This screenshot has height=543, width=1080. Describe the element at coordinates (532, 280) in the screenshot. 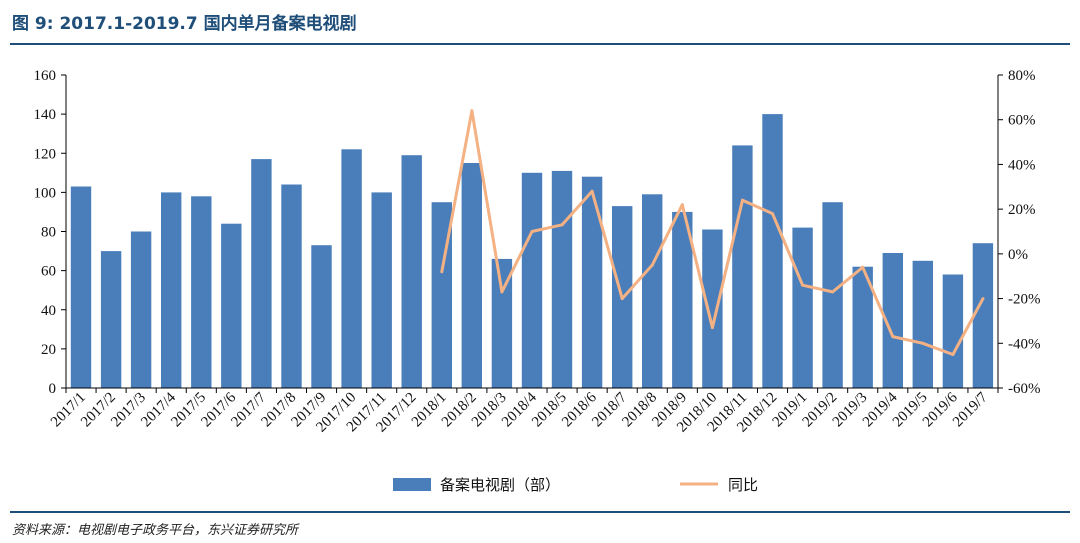

I see `bar-2018/4` at that location.